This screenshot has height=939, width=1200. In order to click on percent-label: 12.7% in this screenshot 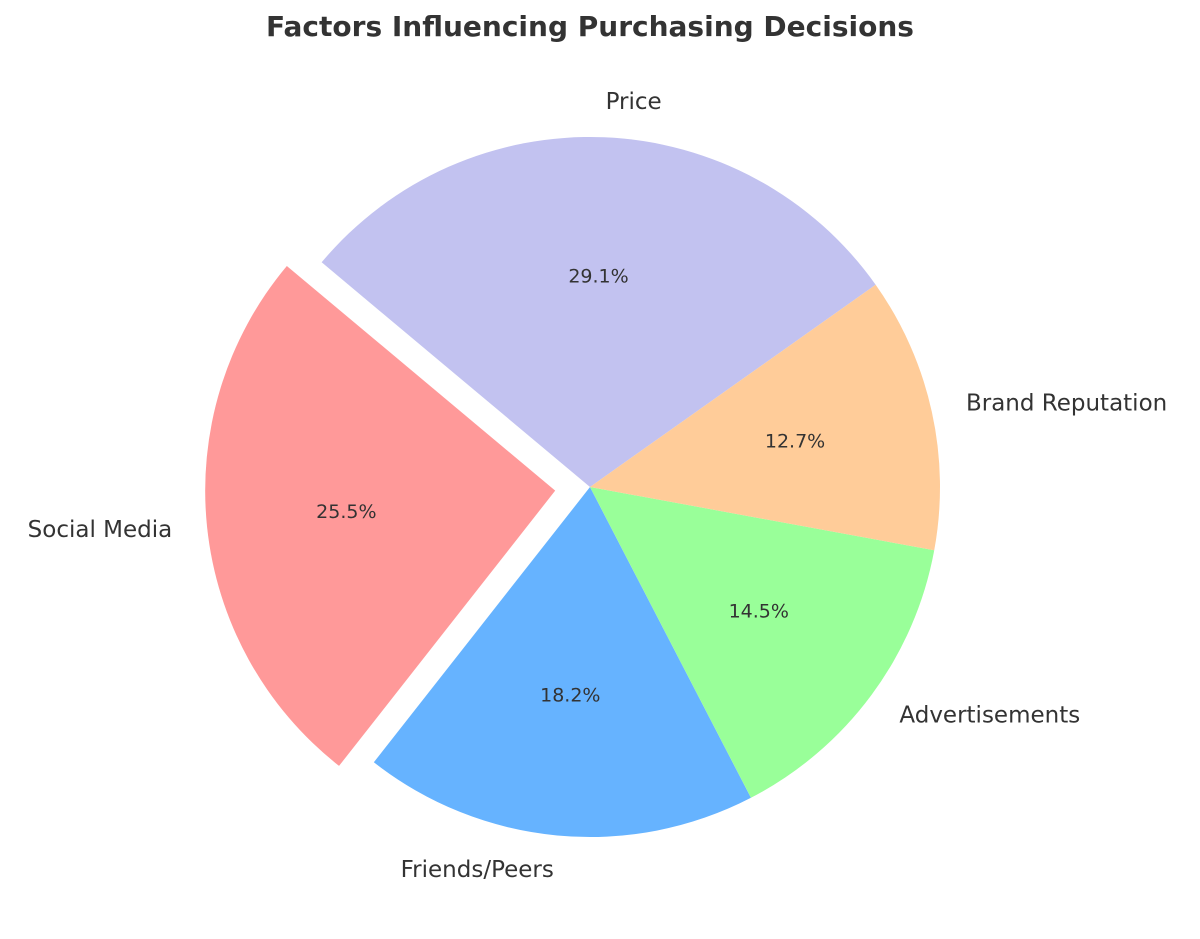, I will do `click(795, 441)`.